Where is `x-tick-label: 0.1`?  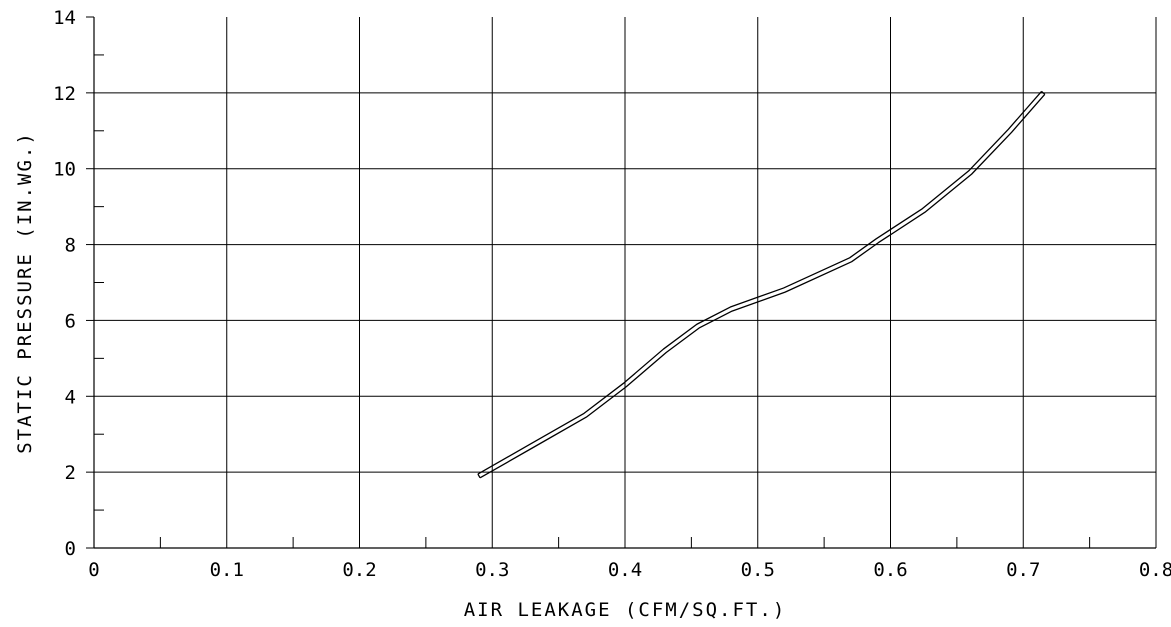 x-tick-label: 0.1 is located at coordinates (227, 570).